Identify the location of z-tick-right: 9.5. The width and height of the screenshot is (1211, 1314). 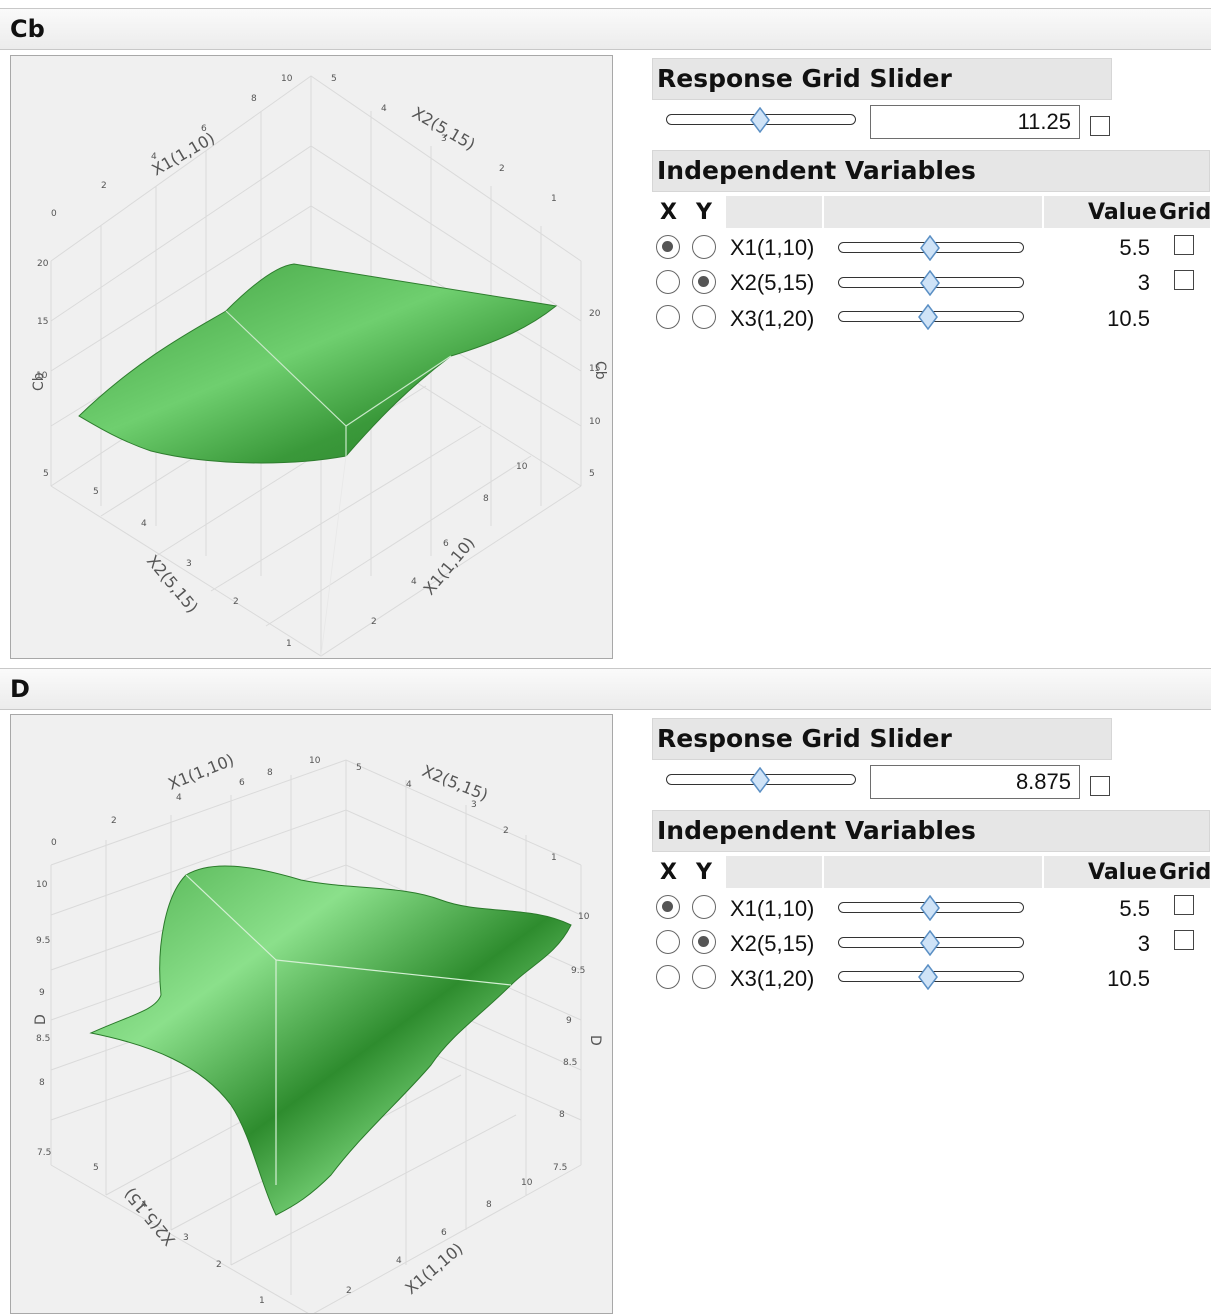
(578, 971).